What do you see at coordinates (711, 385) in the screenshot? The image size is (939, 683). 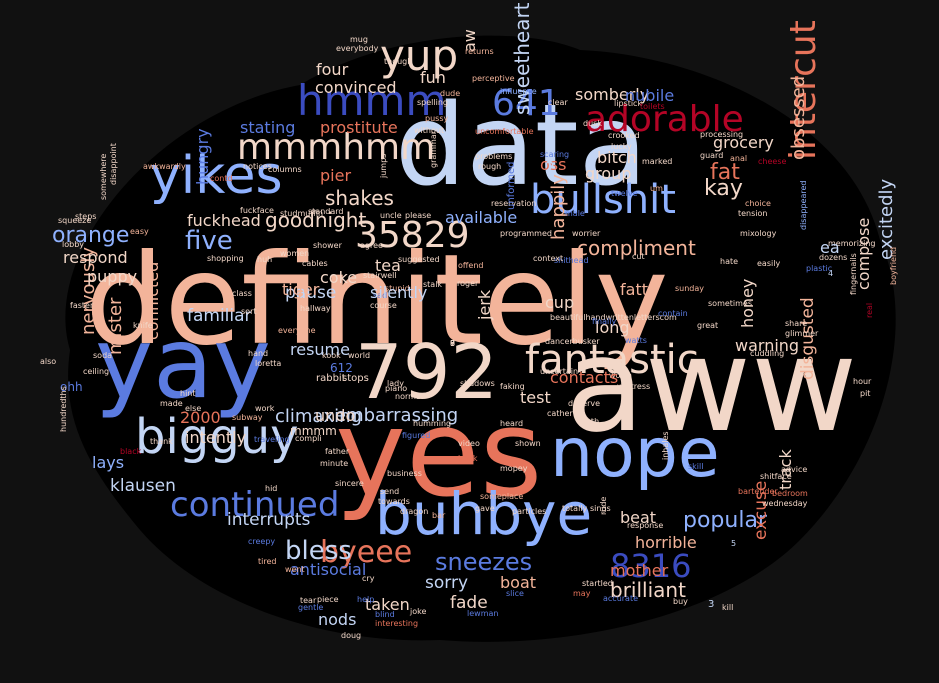 I see `cloud-word: aww` at bounding box center [711, 385].